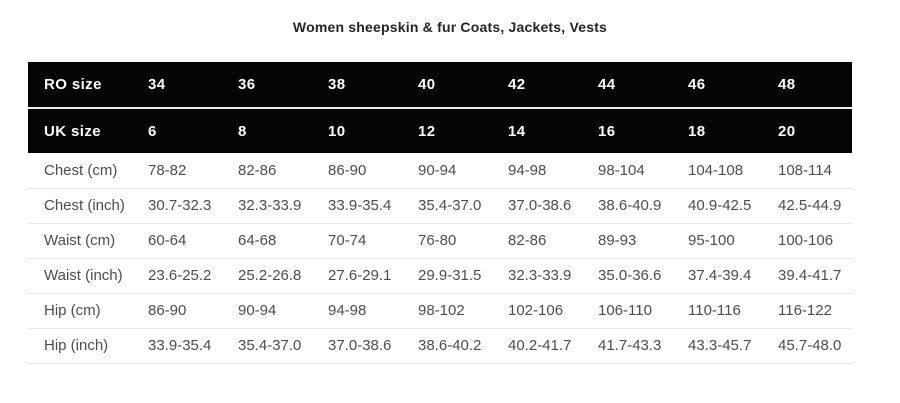 This screenshot has width=900, height=403. I want to click on row-label: RO size, so click(80, 85).